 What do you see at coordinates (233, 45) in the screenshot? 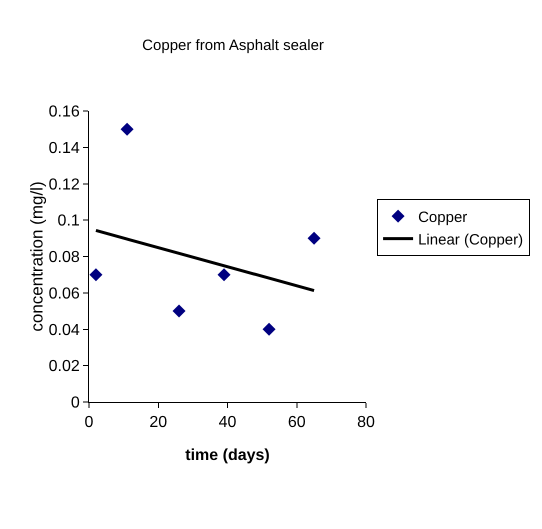
I see `chart-title: Copper from Asphalt sealer` at bounding box center [233, 45].